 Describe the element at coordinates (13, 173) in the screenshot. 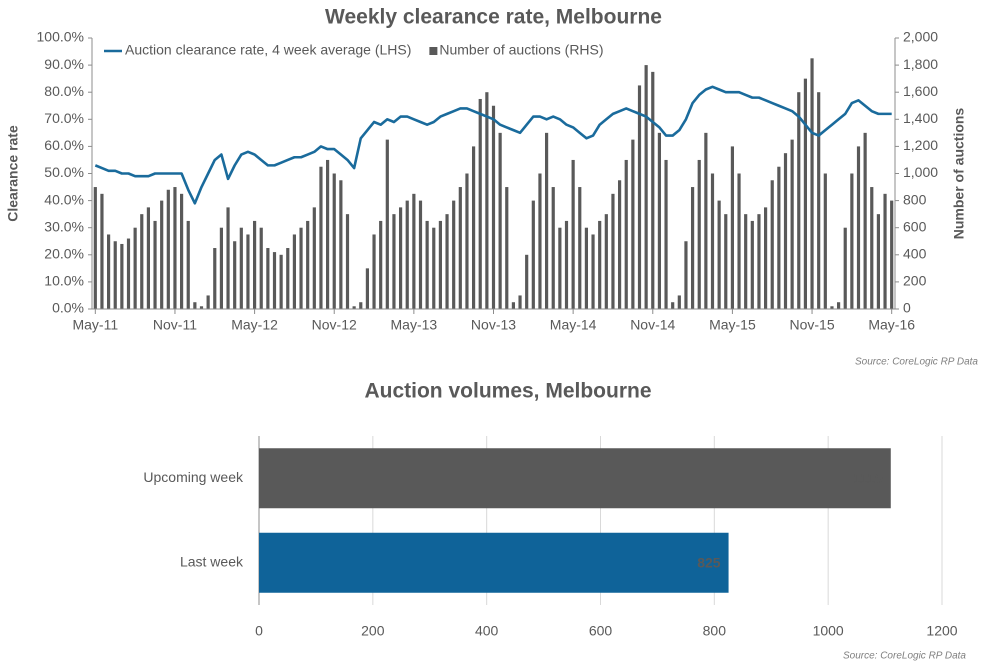

I see `y-axis-title: Clearance rate` at that location.